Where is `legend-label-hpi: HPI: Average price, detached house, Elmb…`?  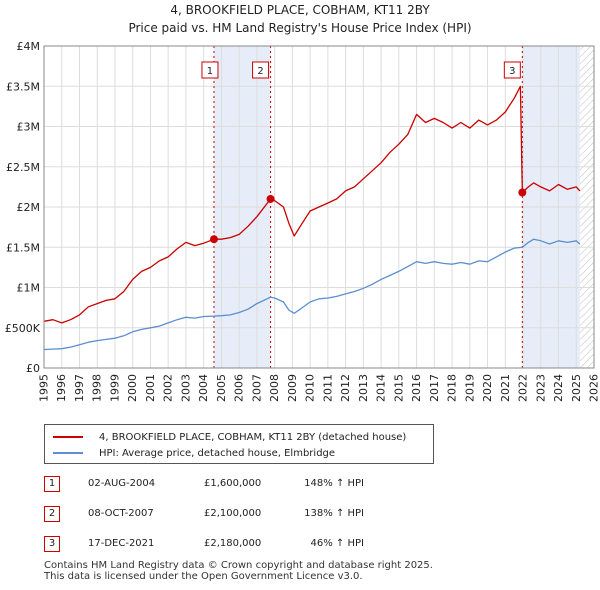 legend-label-hpi: HPI: Average price, detached house, Elmb… is located at coordinates (217, 453).